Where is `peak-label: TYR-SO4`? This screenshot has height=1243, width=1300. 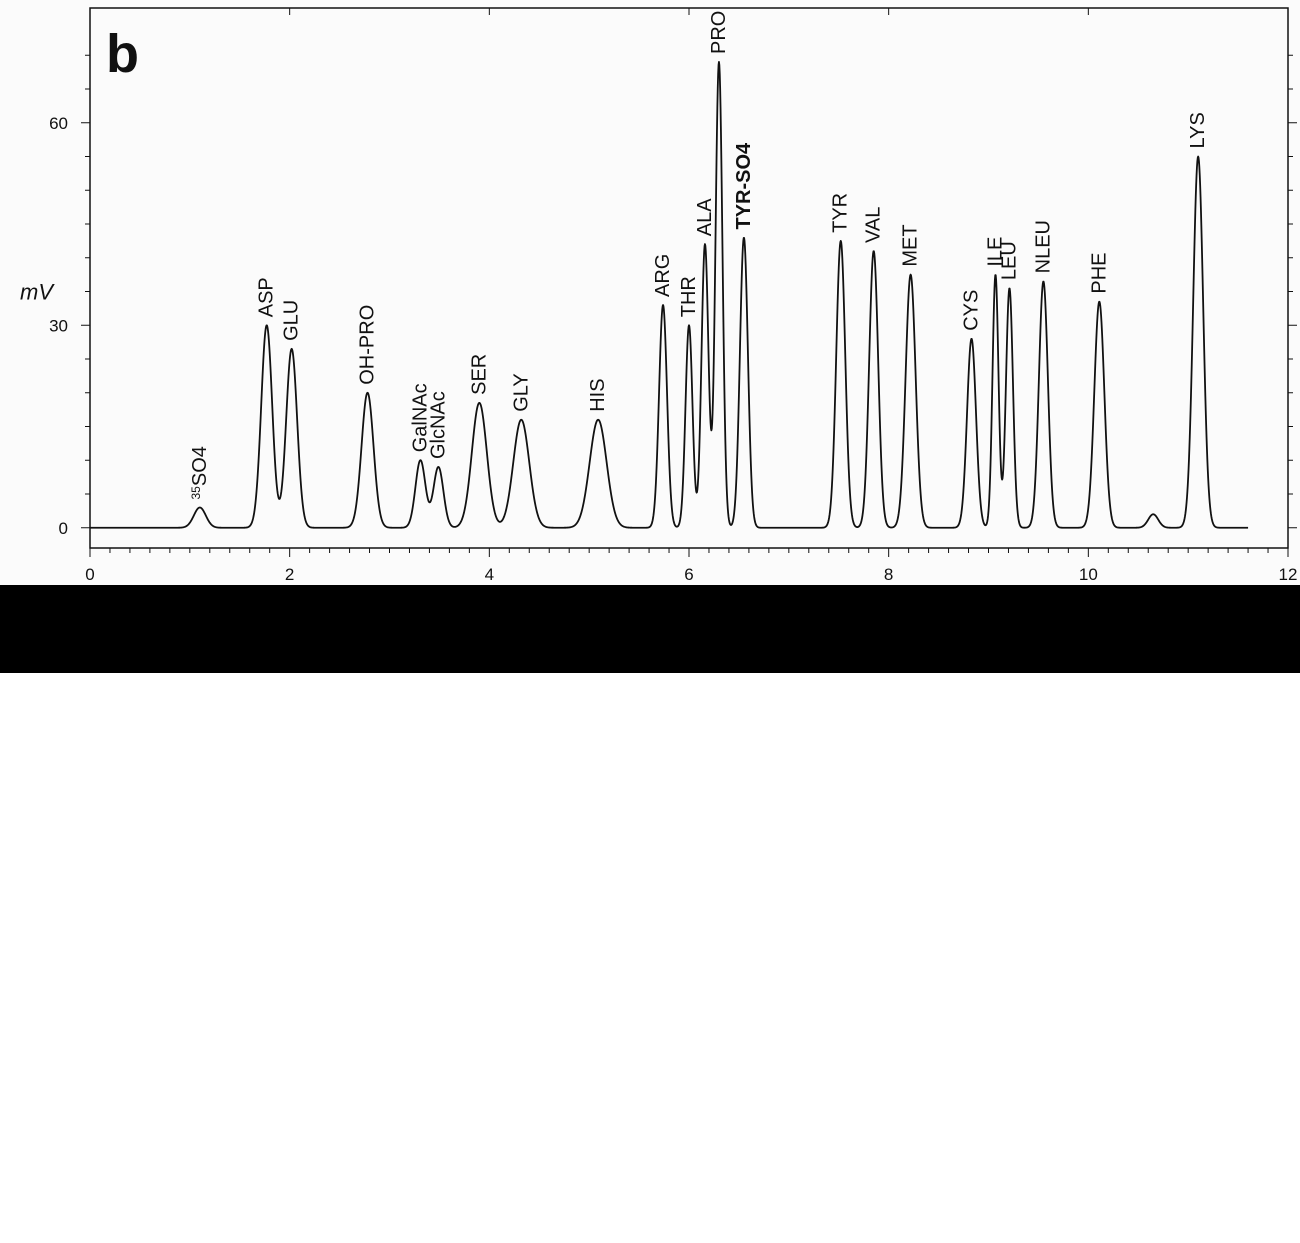 peak-label: TYR-SO4 is located at coordinates (744, 186).